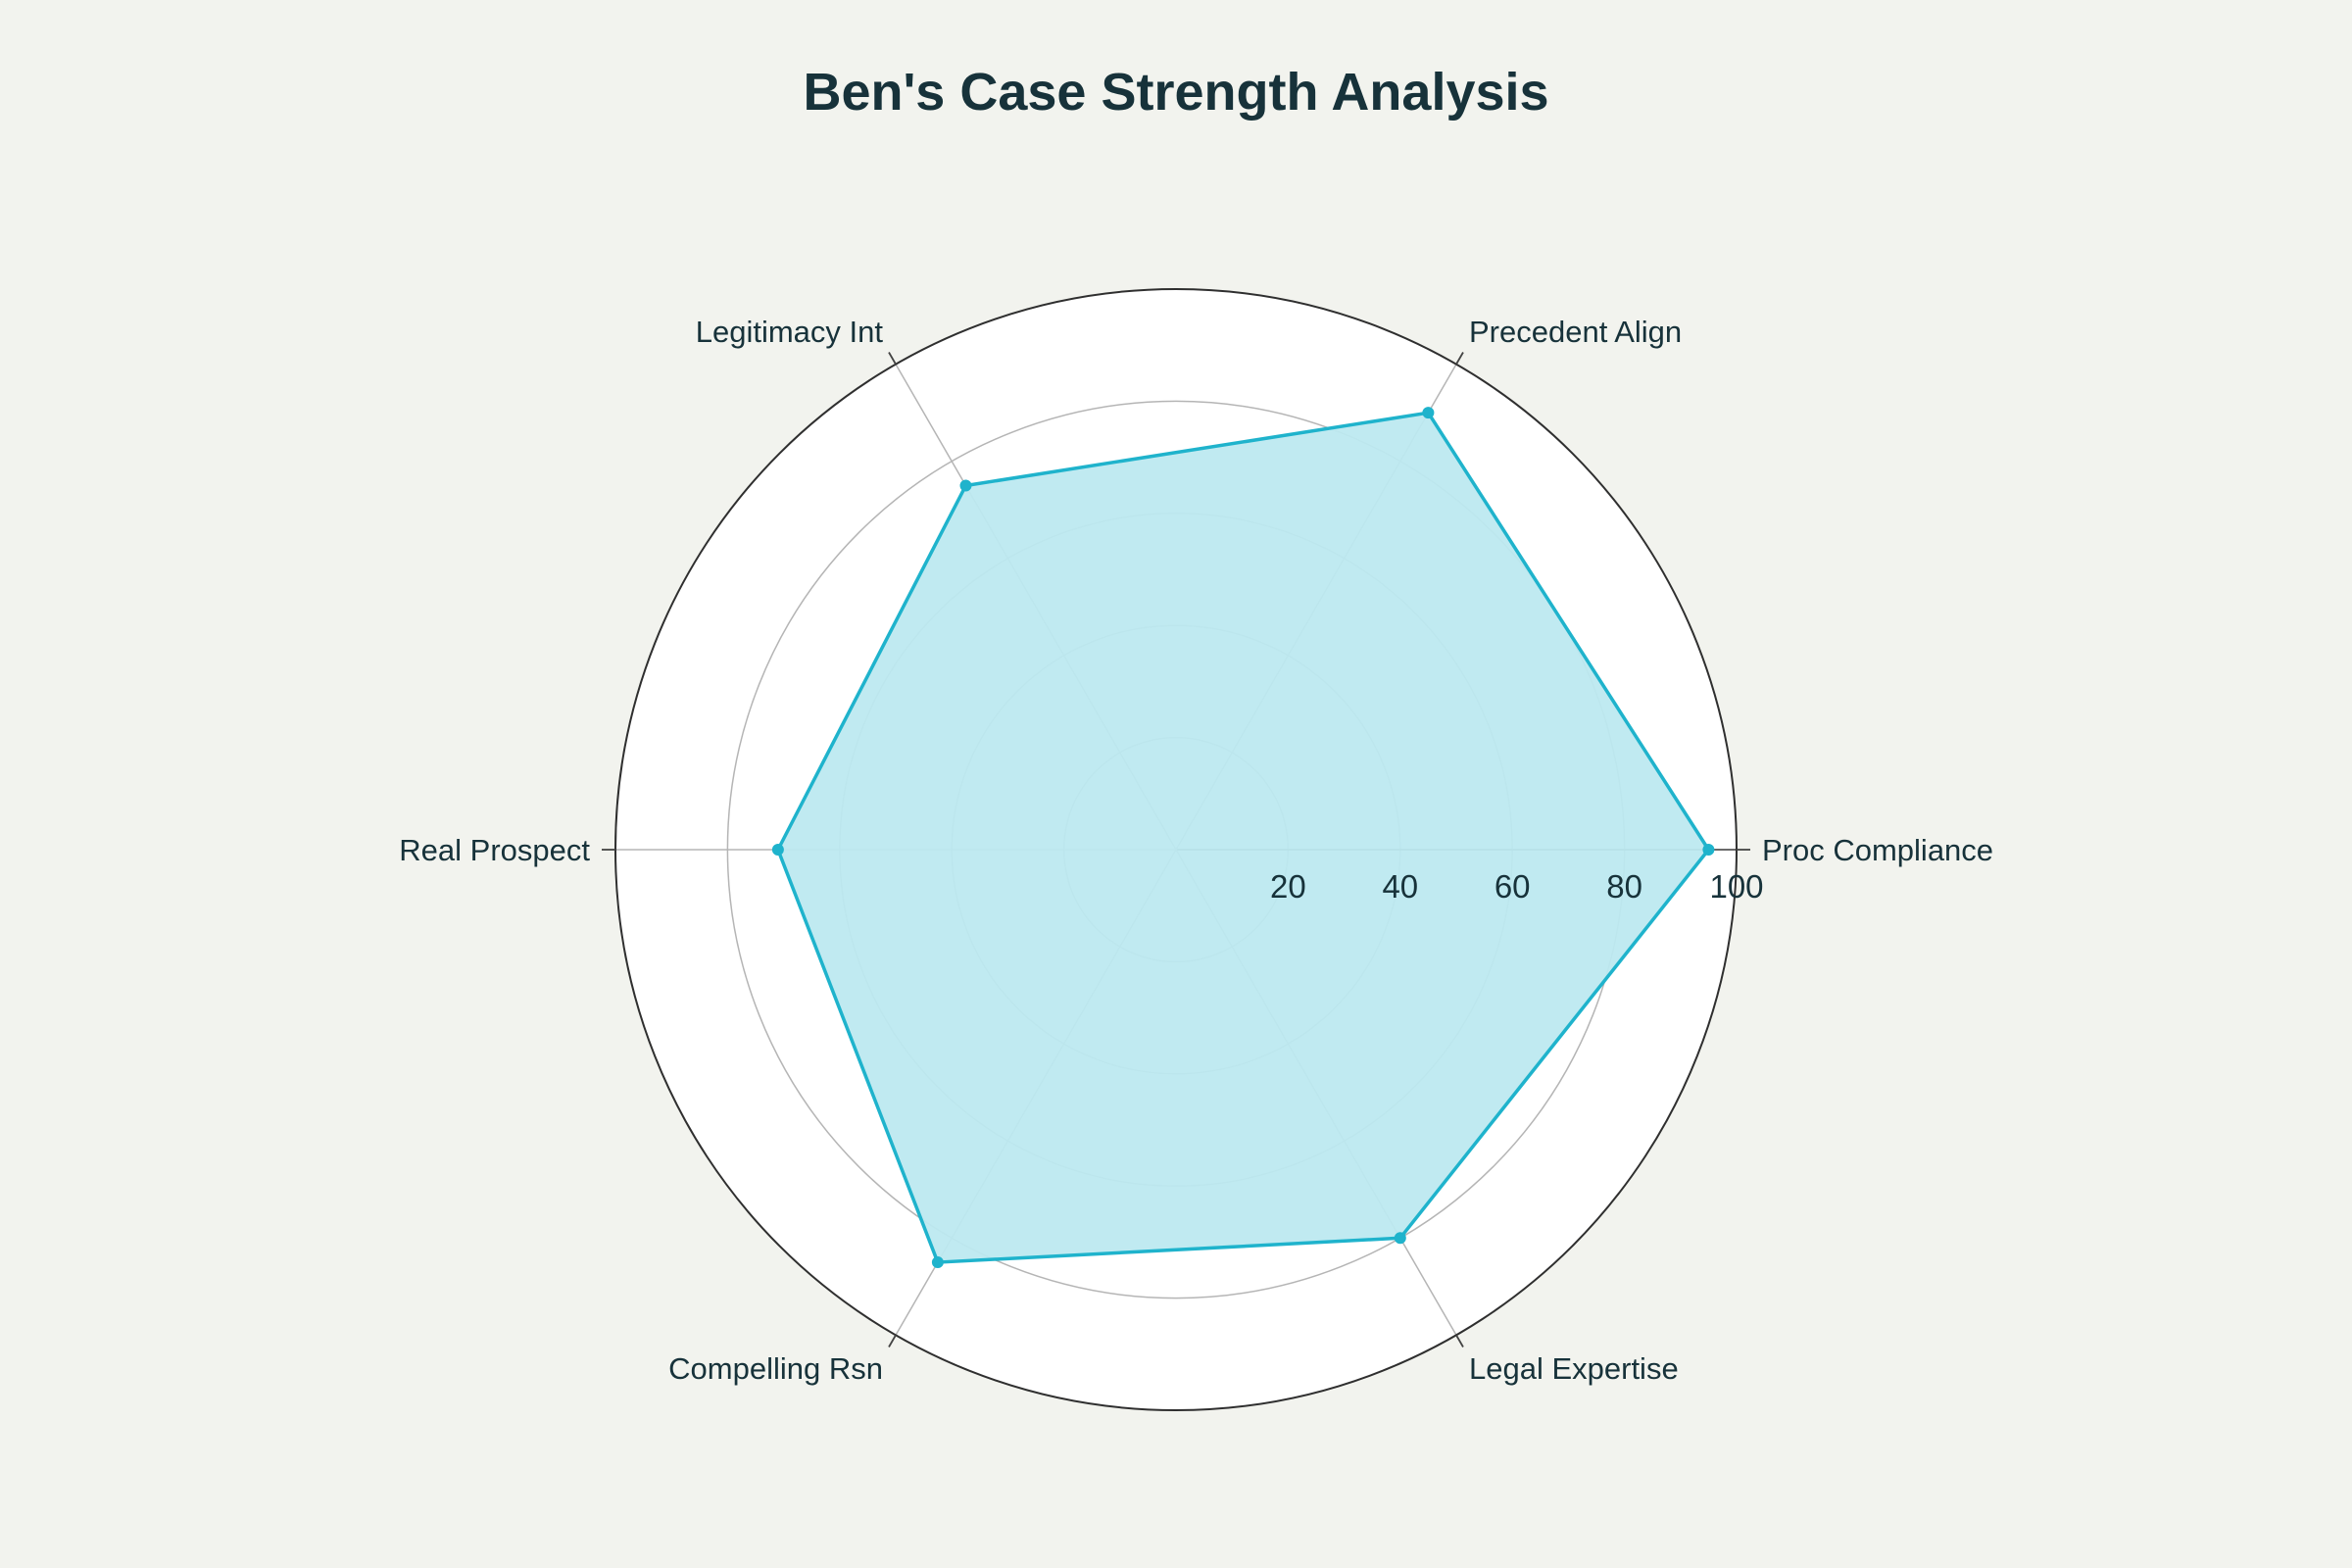  Describe the element at coordinates (1400, 886) in the screenshot. I see `radial-tick-label-40: 40` at that location.